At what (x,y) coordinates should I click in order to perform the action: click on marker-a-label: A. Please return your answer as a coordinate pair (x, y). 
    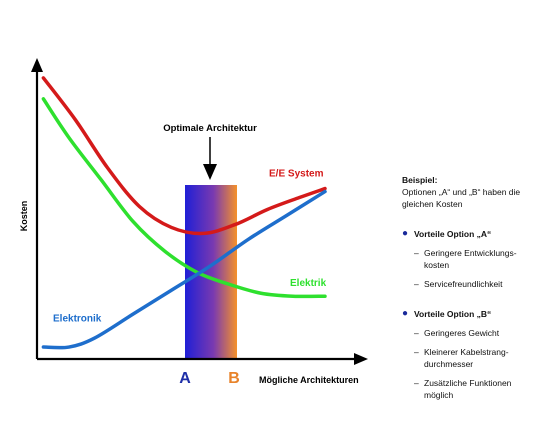
    Looking at the image, I should click on (185, 378).